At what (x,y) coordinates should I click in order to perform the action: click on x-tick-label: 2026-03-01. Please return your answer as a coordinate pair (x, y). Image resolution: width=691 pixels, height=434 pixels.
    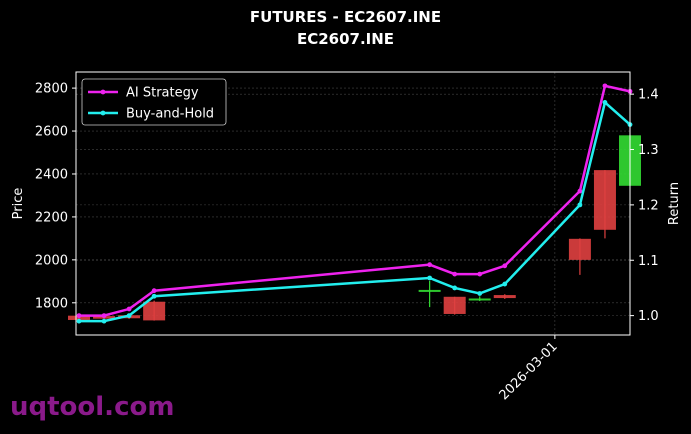
    Looking at the image, I should click on (529, 371).